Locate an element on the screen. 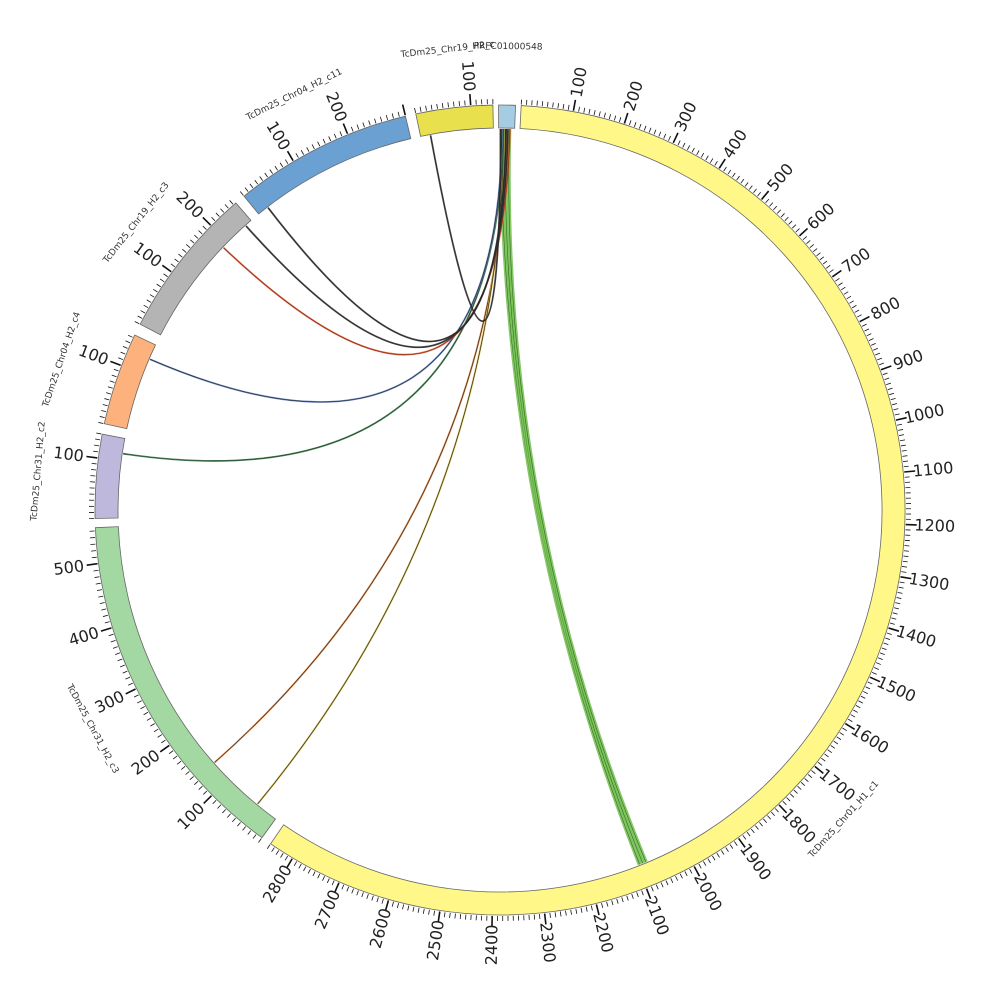 Image resolution: width=1000 pixels, height=1000 pixels. segment-chr19c is located at coordinates (454, 120).